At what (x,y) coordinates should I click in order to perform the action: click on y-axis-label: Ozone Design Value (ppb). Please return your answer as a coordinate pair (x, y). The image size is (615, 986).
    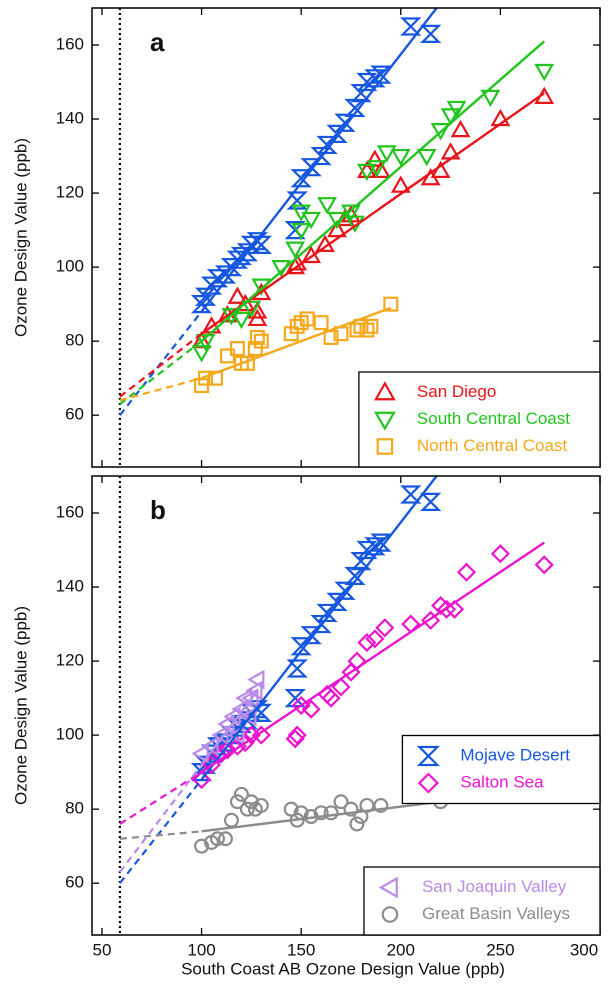
    Looking at the image, I should click on (20, 237).